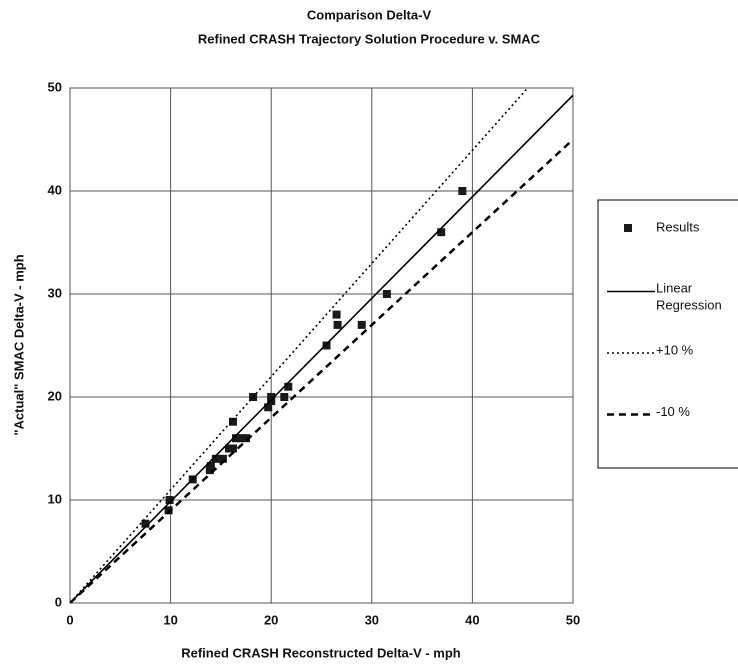 This screenshot has width=738, height=668. Describe the element at coordinates (55, 86) in the screenshot. I see `y-tick-label: 50` at that location.